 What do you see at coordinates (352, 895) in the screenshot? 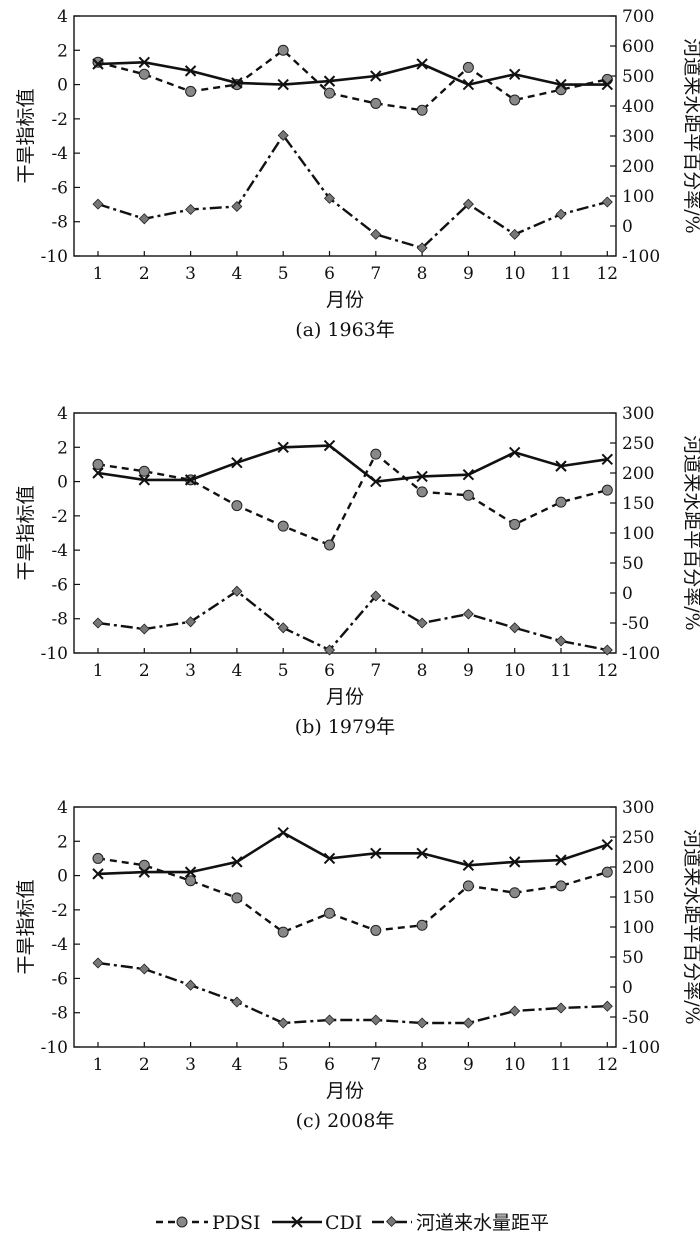
I see `pdsi-series-line` at bounding box center [352, 895].